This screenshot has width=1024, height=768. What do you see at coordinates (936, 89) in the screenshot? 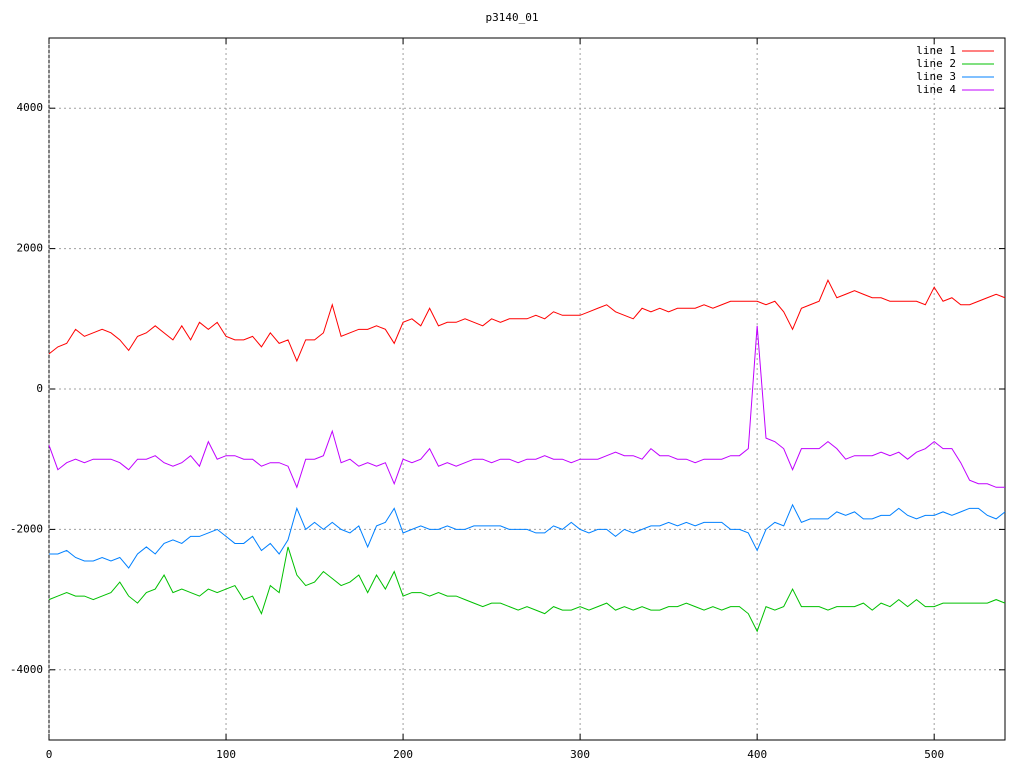
I see `legend-label: line 4` at bounding box center [936, 89].